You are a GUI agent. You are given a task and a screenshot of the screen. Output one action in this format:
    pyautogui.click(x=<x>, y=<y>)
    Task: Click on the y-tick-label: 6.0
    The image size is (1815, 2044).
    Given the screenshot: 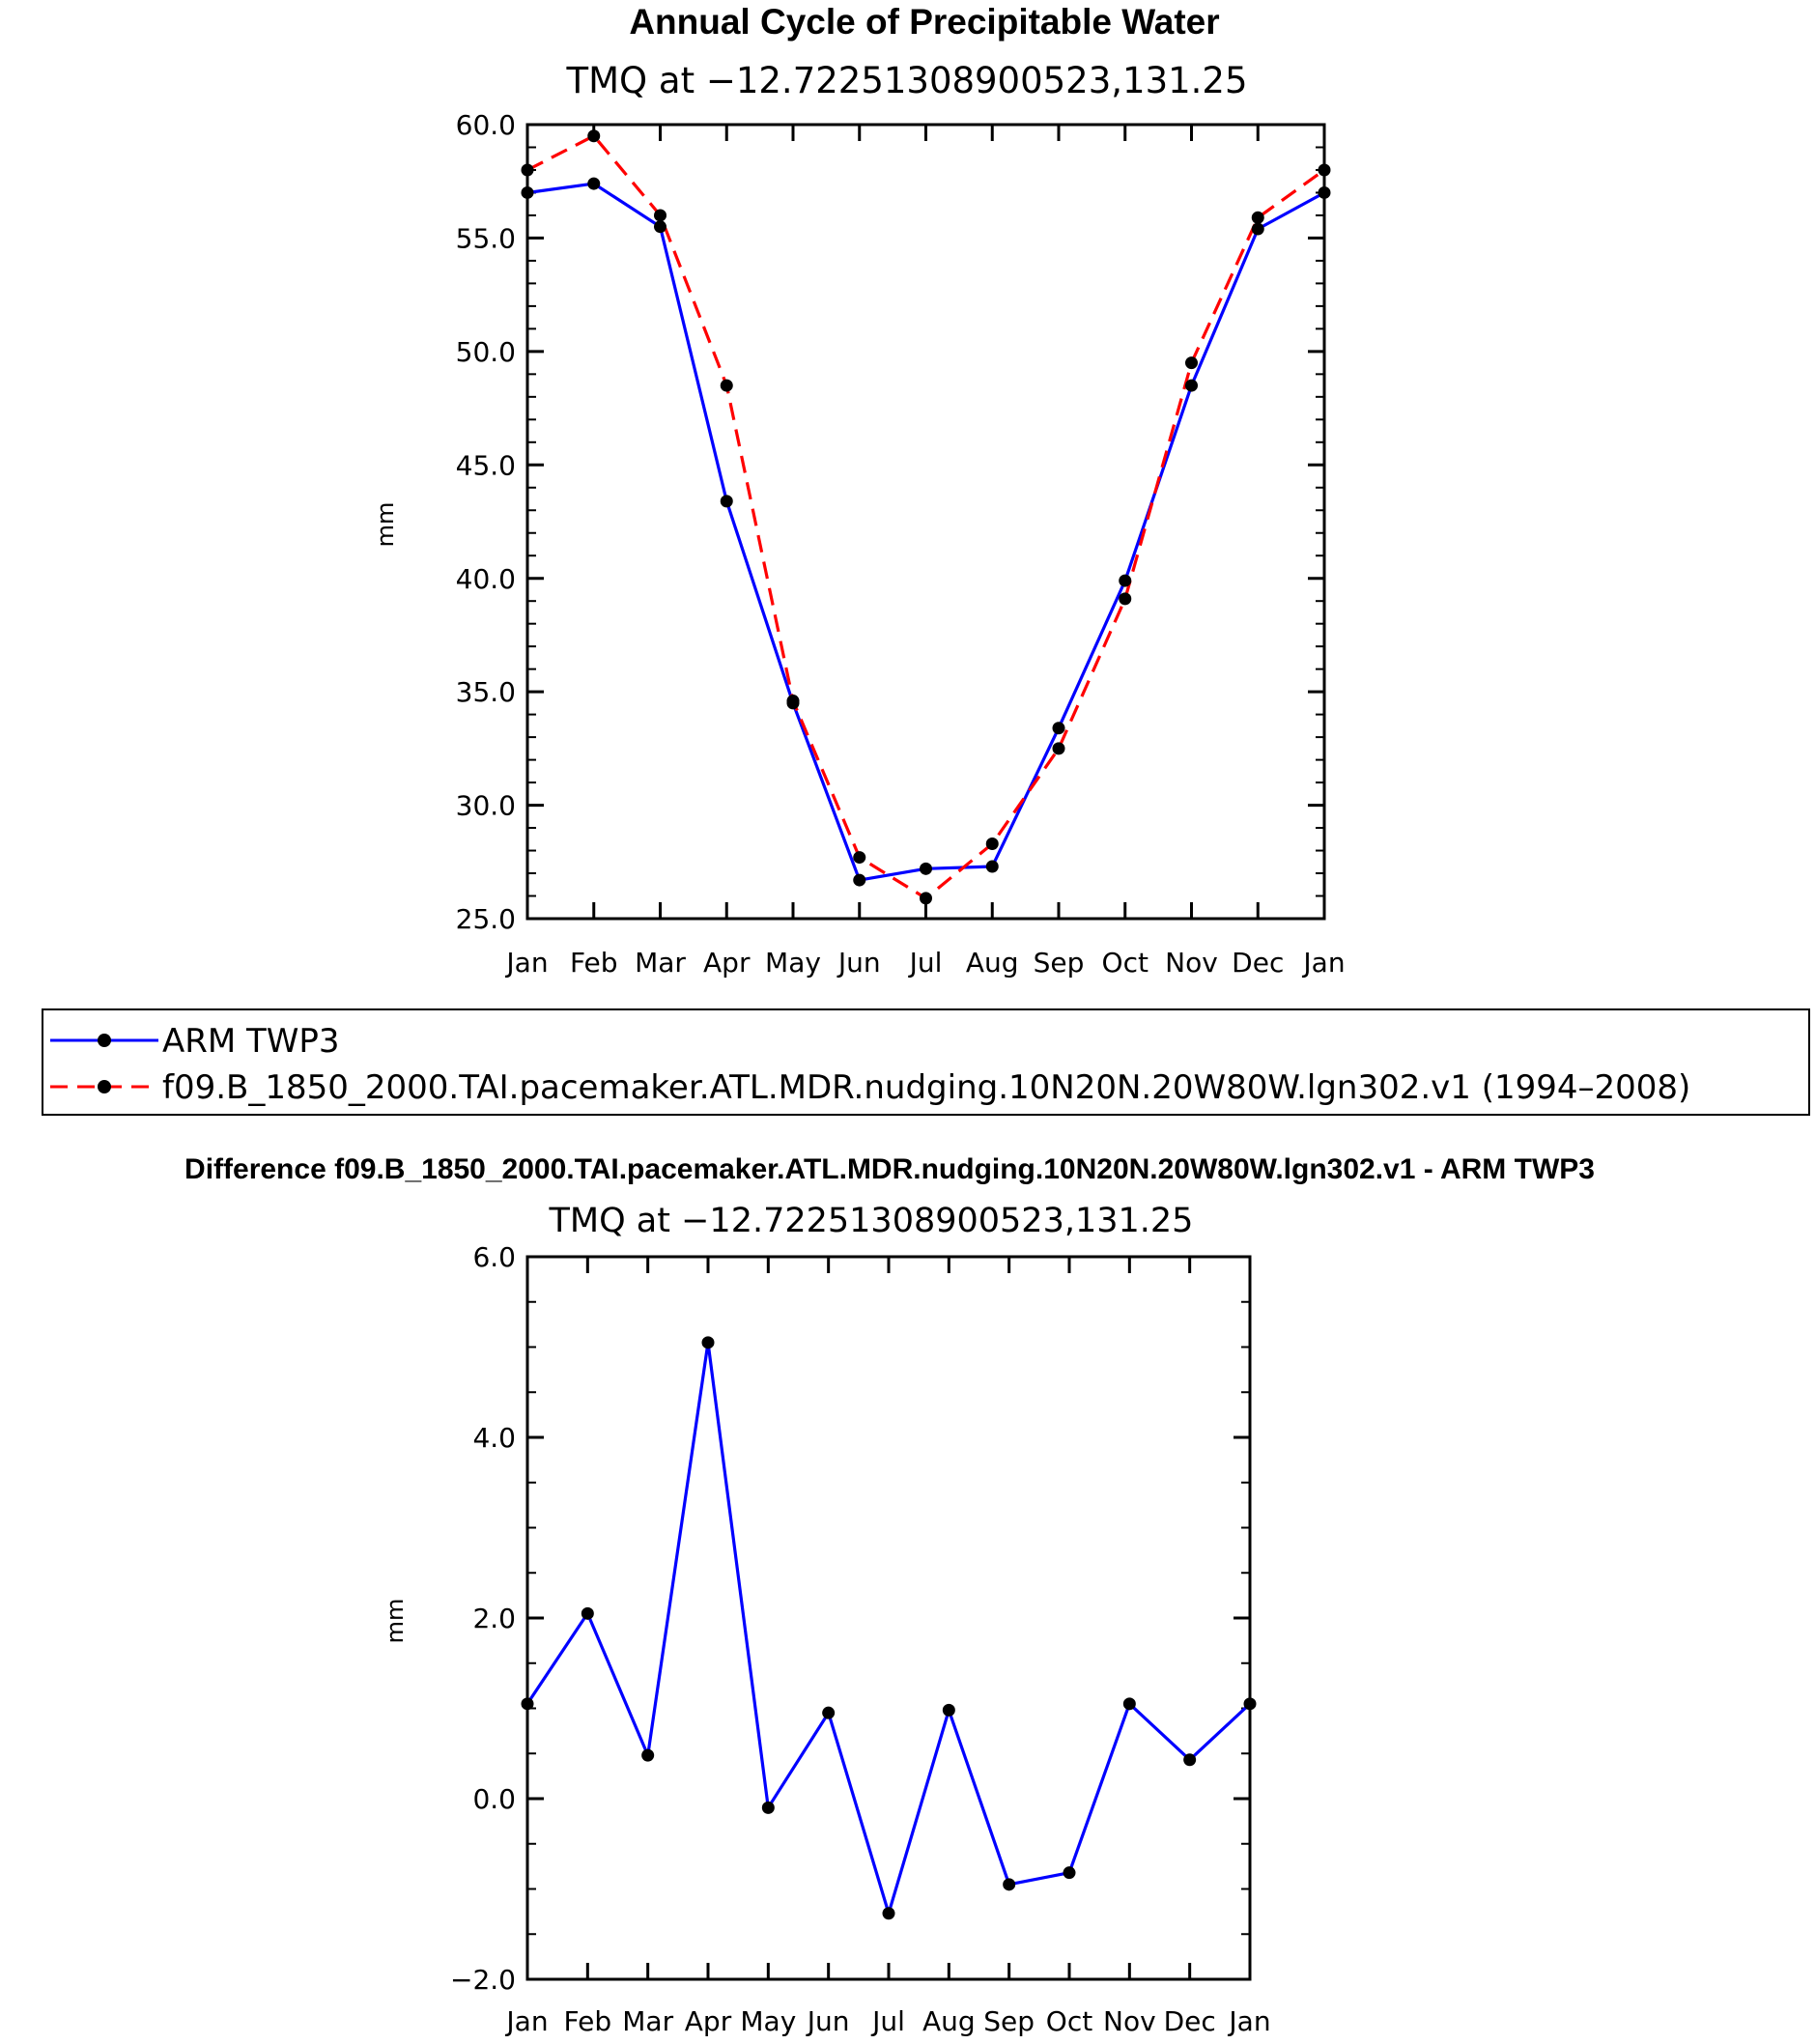 What is the action you would take?
    pyautogui.click(x=494, y=1257)
    